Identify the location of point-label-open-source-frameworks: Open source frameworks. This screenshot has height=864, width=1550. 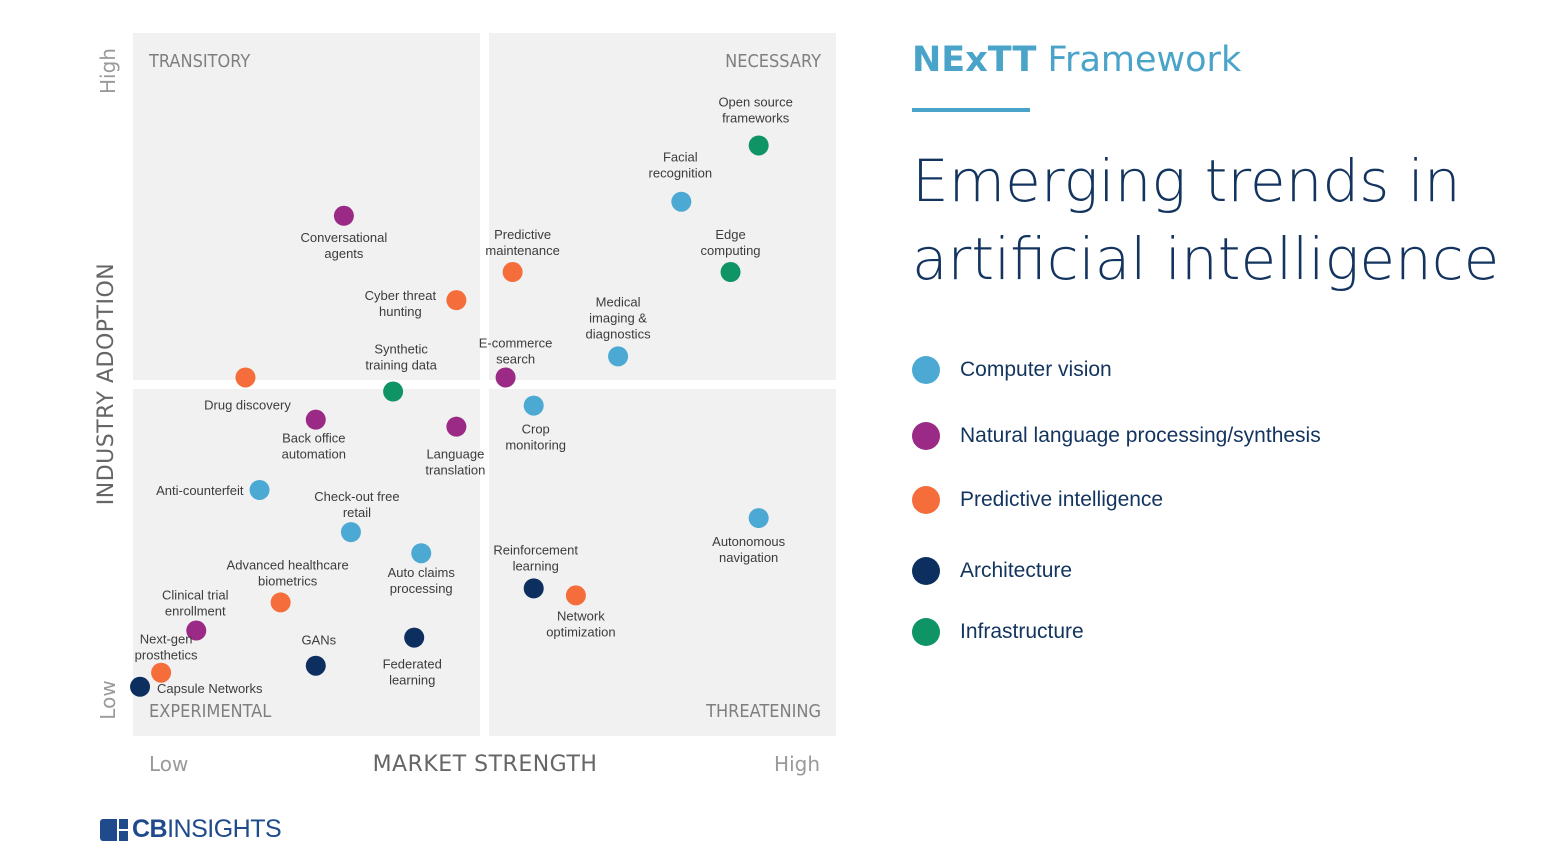
(755, 109).